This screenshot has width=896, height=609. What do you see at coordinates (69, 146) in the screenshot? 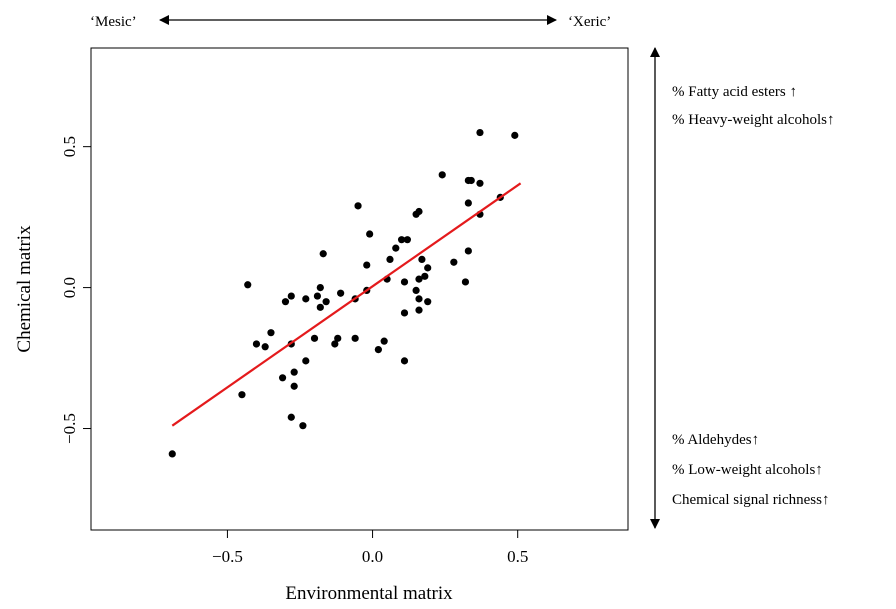
I see `y-tick-label: 0.5` at bounding box center [69, 146].